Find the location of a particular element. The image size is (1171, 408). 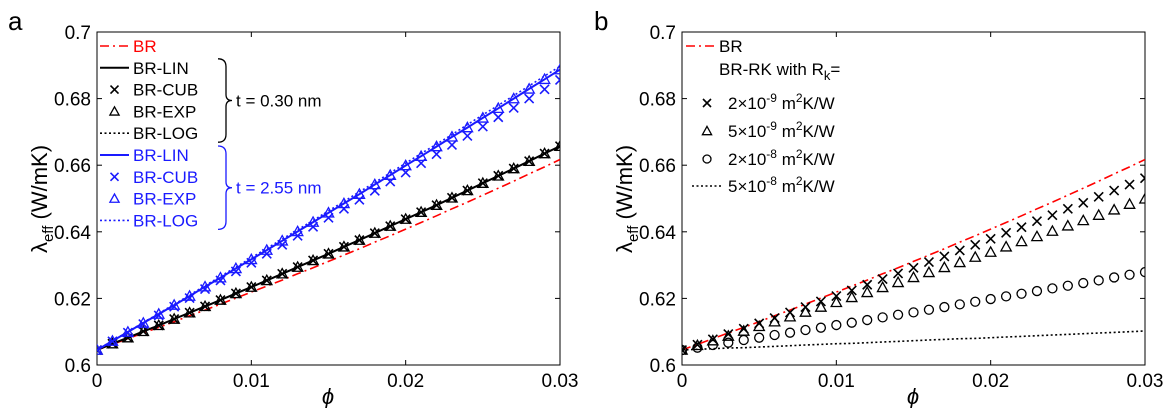

brace-path is located at coordinates (225, 100).